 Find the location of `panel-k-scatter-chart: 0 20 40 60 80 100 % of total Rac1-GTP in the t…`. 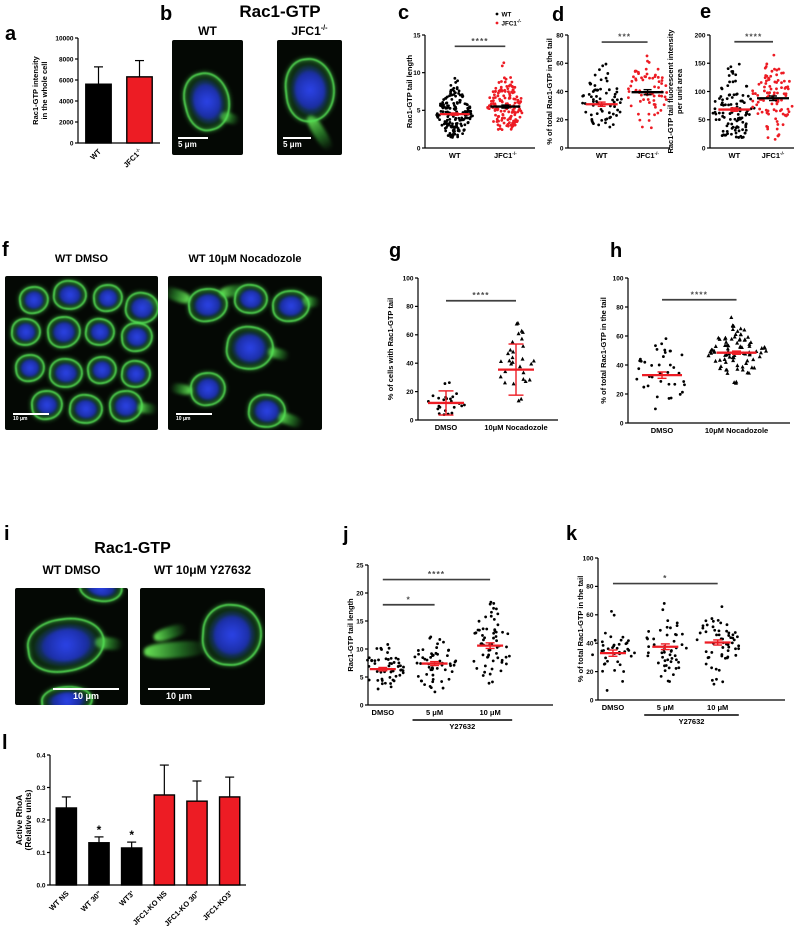

panel-k-scatter-chart: 0 20 40 60 80 100 % of total Rac1-GTP in the t… is located at coordinates (687, 640).